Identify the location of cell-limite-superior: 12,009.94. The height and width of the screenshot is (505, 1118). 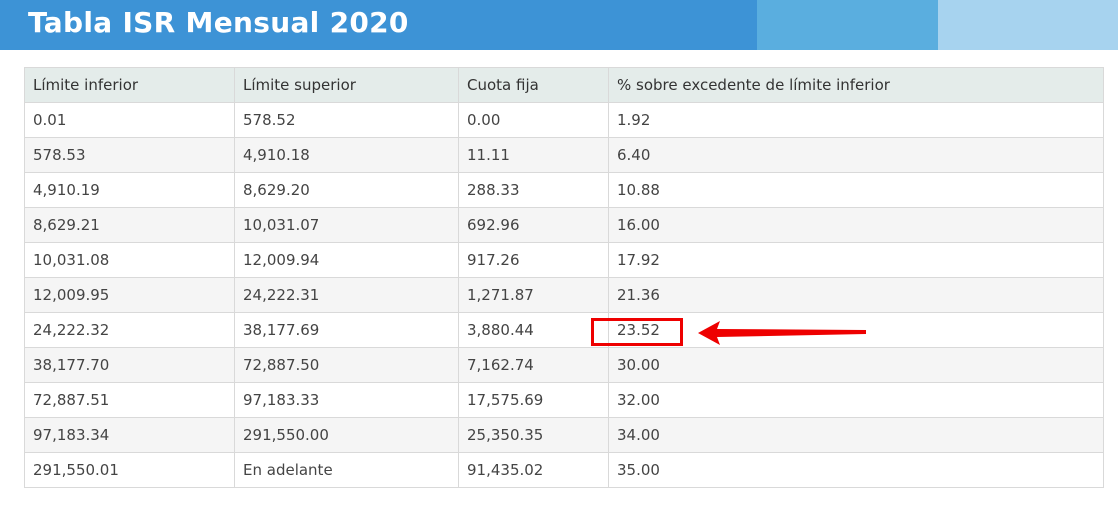
(346, 260).